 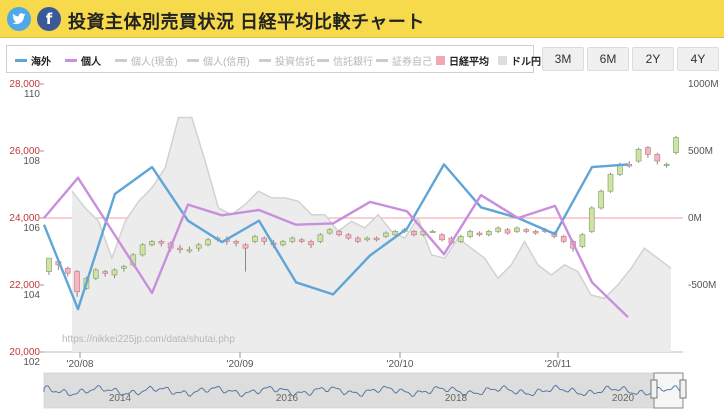 What do you see at coordinates (146, 60) in the screenshot?
I see `legend-item: 個人(現金)` at bounding box center [146, 60].